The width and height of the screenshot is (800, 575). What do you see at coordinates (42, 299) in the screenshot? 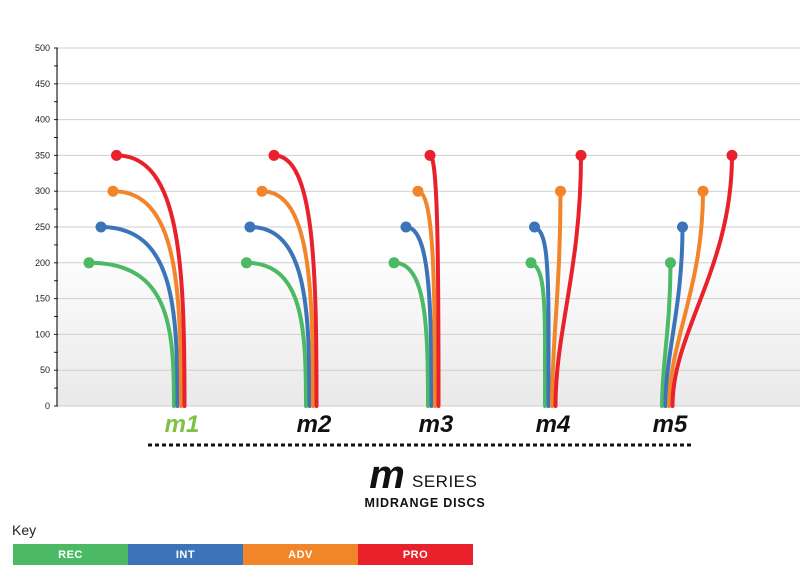
I see `y-tick-label: 150` at bounding box center [42, 299].